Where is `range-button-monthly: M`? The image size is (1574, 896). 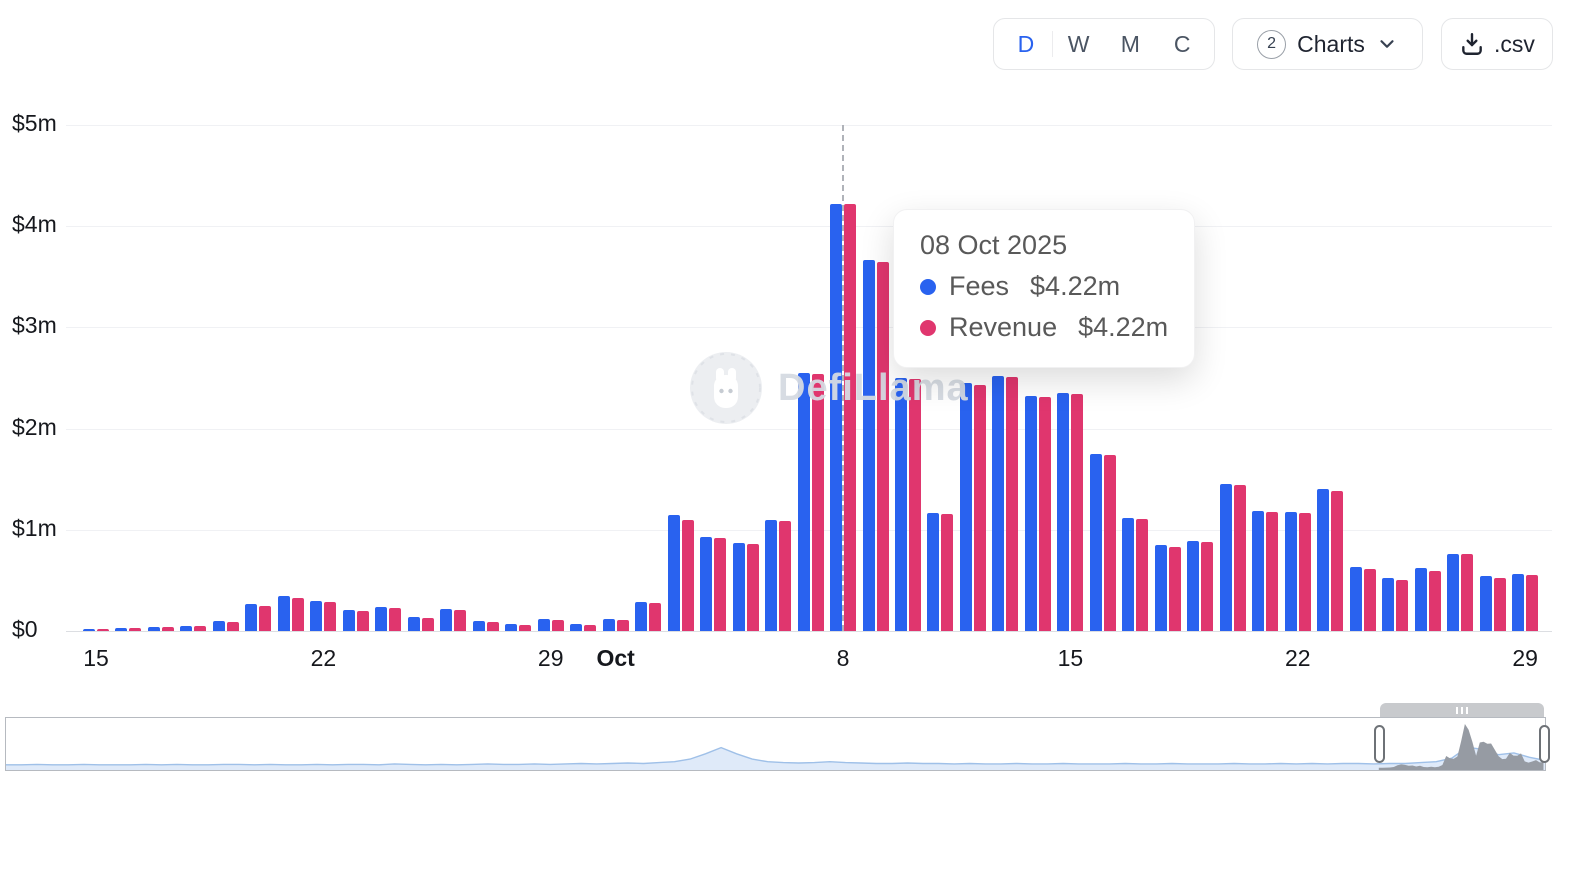
range-button-monthly: M is located at coordinates (1131, 44).